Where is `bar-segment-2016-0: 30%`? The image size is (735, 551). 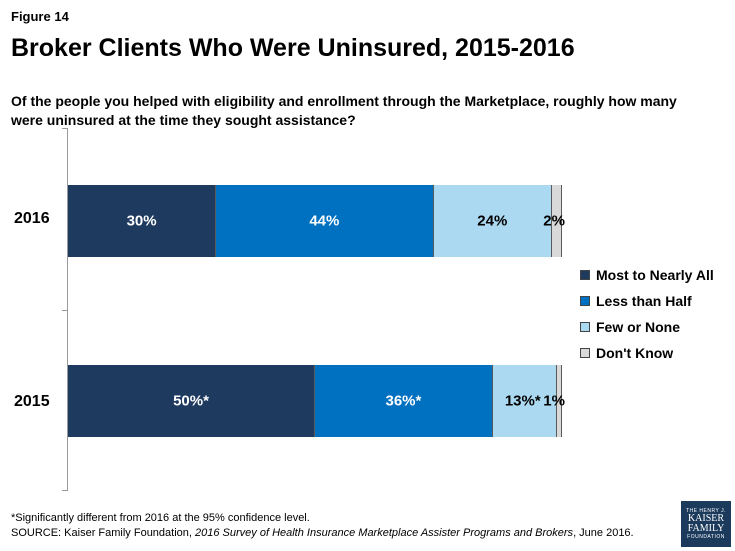 bar-segment-2016-0: 30% is located at coordinates (142, 221).